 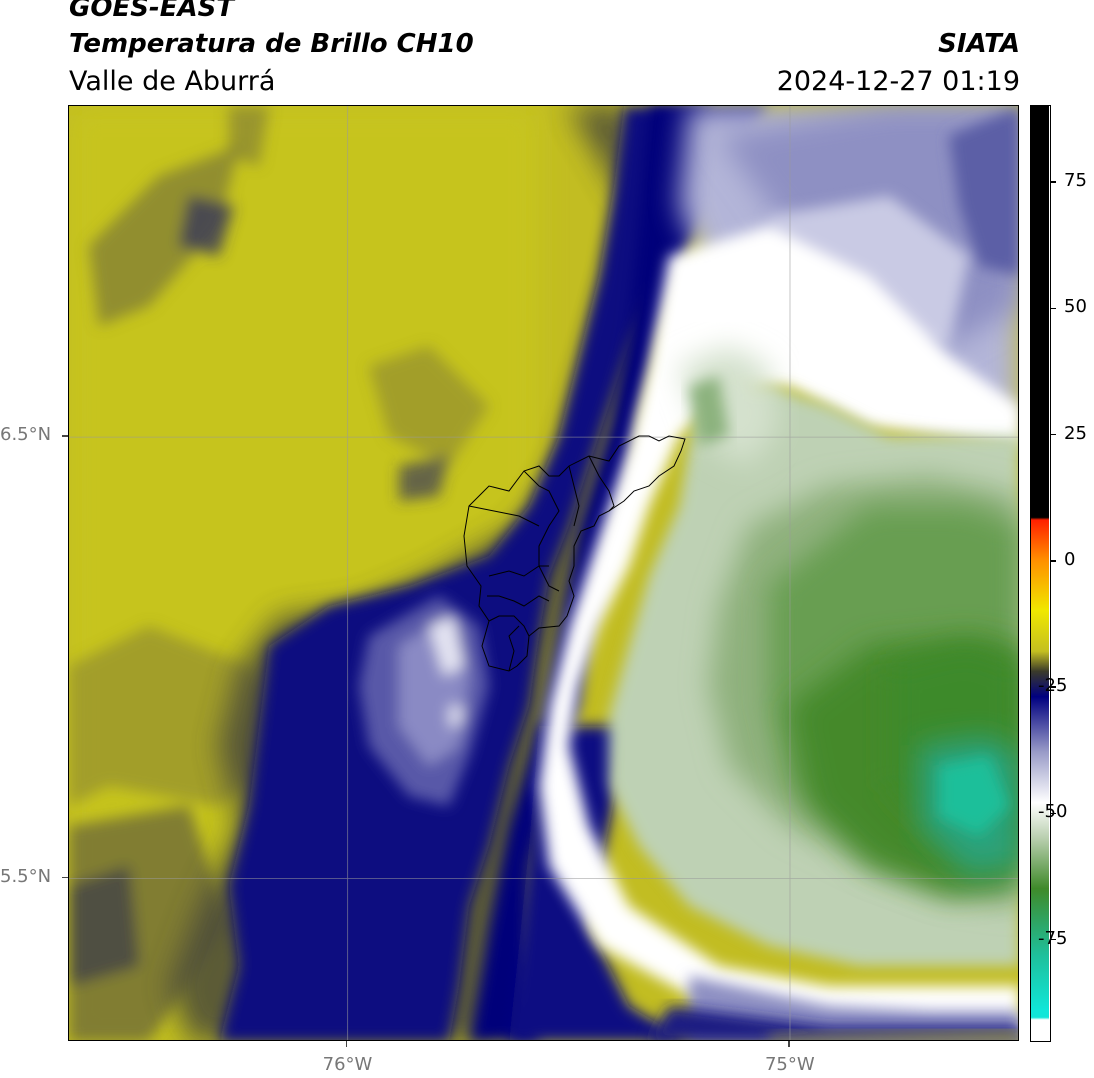 I want to click on product-title: Temperatura de Brillo CH10, so click(x=271, y=44).